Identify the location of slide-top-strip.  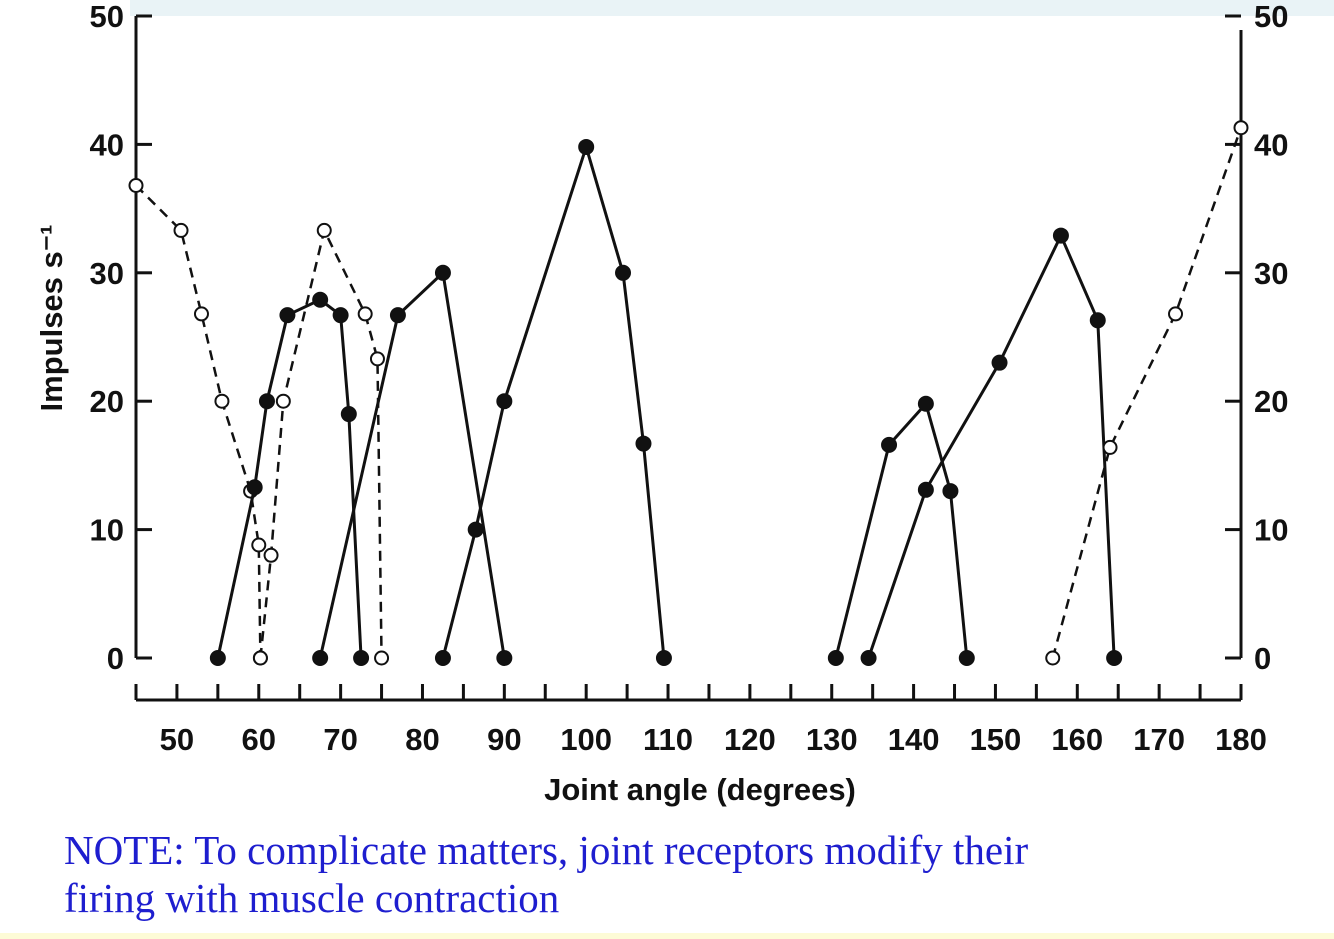
(732, 8).